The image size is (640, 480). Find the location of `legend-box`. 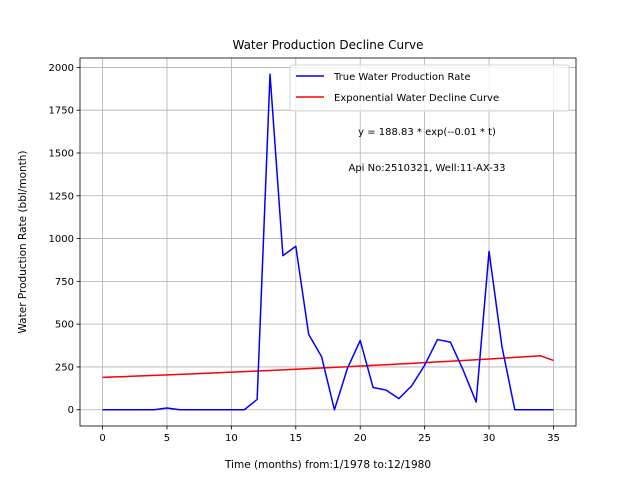

legend-box is located at coordinates (429, 88).